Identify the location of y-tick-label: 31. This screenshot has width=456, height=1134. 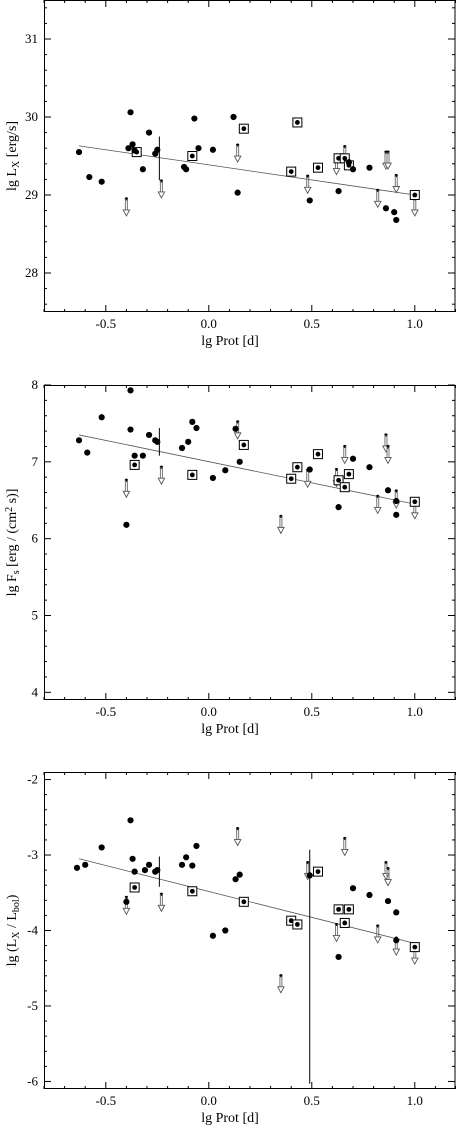
(31, 38).